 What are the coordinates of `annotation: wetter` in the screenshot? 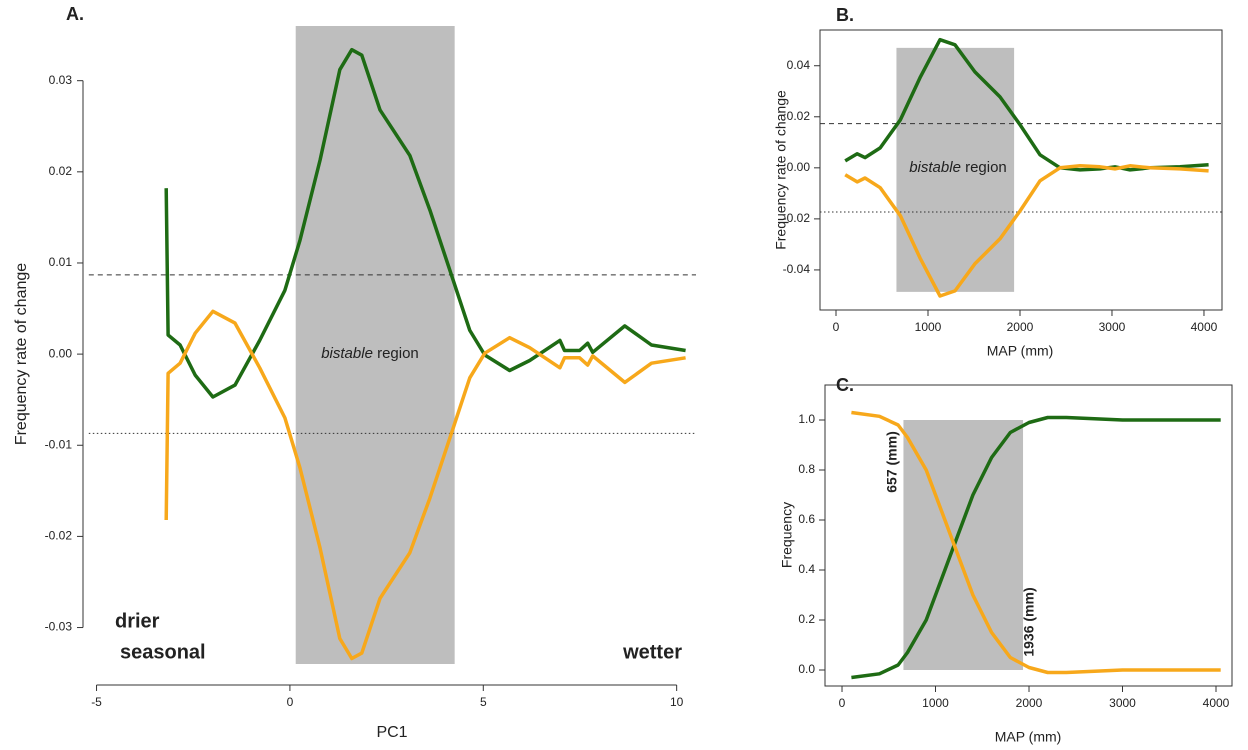 It's located at (652, 652).